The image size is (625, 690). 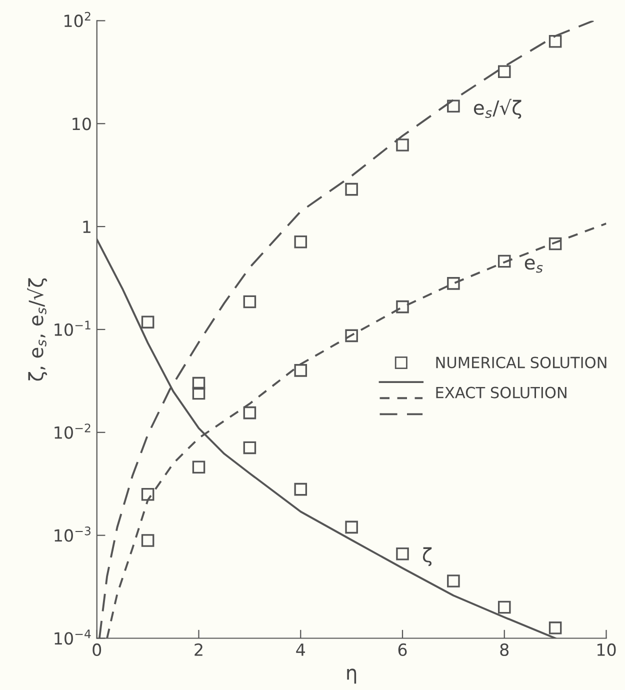 What do you see at coordinates (606, 649) in the screenshot?
I see `x-tick-label: 10` at bounding box center [606, 649].